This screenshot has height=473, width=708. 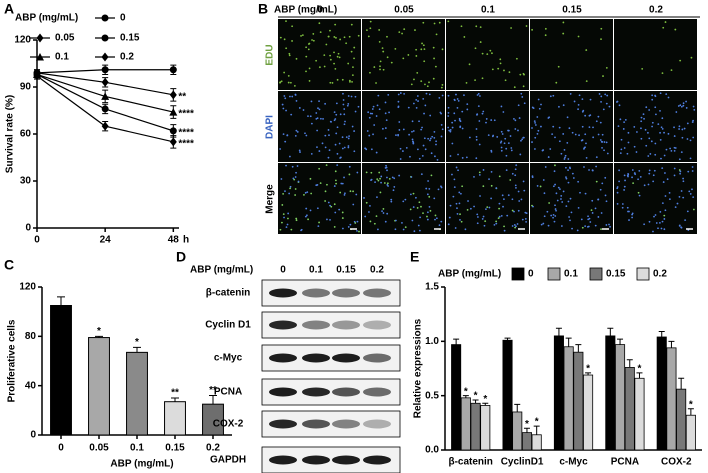 I want to click on y-axis-label: Relative expressions, so click(x=418, y=368).